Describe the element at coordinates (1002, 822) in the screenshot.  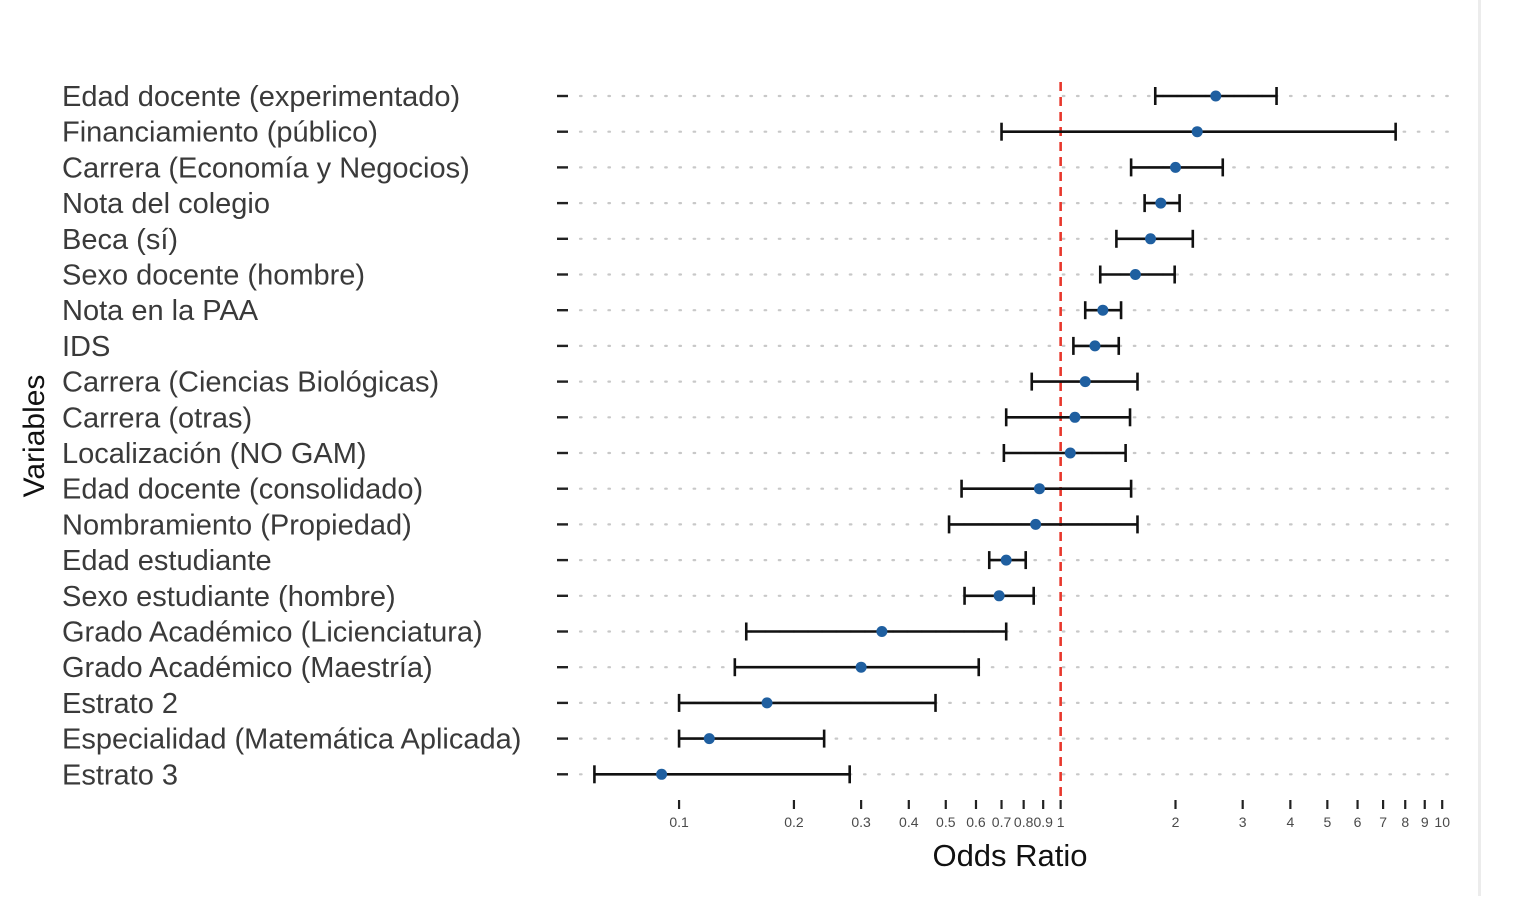
I see `x-tick-label: 0.7` at that location.